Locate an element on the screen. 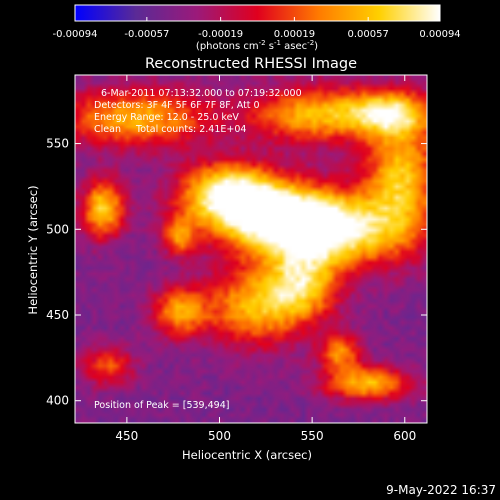  colorbar-tick-label: 0.00019 is located at coordinates (294, 34).